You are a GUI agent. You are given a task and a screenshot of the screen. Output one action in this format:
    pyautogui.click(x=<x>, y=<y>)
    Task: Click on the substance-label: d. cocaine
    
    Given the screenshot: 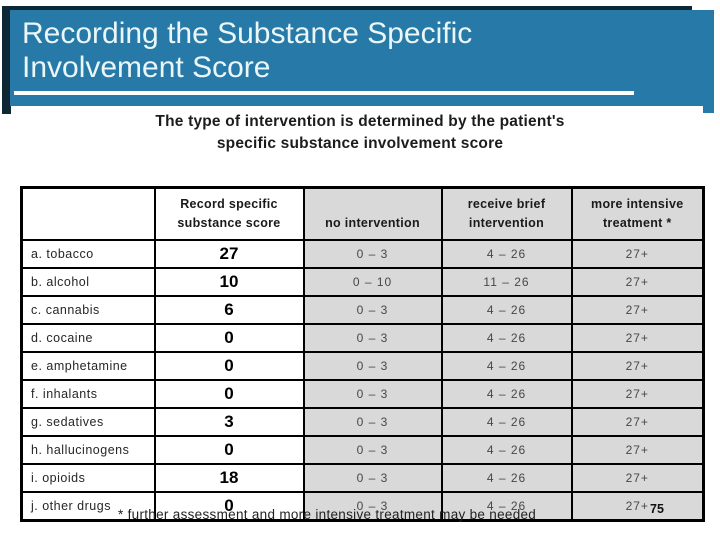 What is the action you would take?
    pyautogui.click(x=88, y=338)
    